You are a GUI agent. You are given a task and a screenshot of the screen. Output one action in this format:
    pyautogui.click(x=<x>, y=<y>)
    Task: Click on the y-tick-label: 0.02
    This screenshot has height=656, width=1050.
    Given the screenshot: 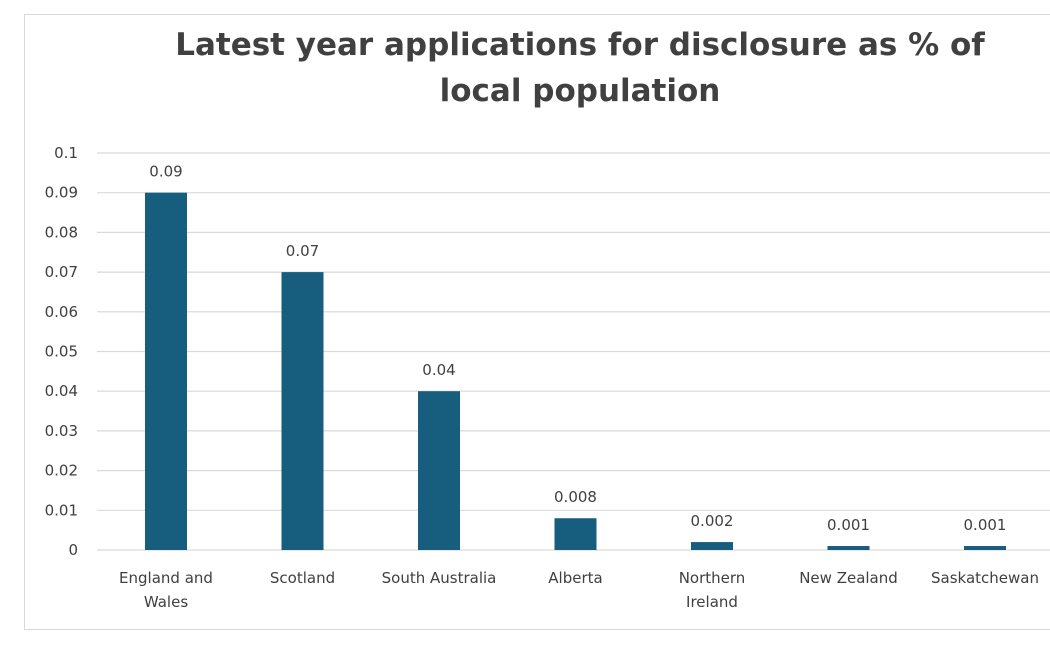 What is the action you would take?
    pyautogui.click(x=61, y=471)
    